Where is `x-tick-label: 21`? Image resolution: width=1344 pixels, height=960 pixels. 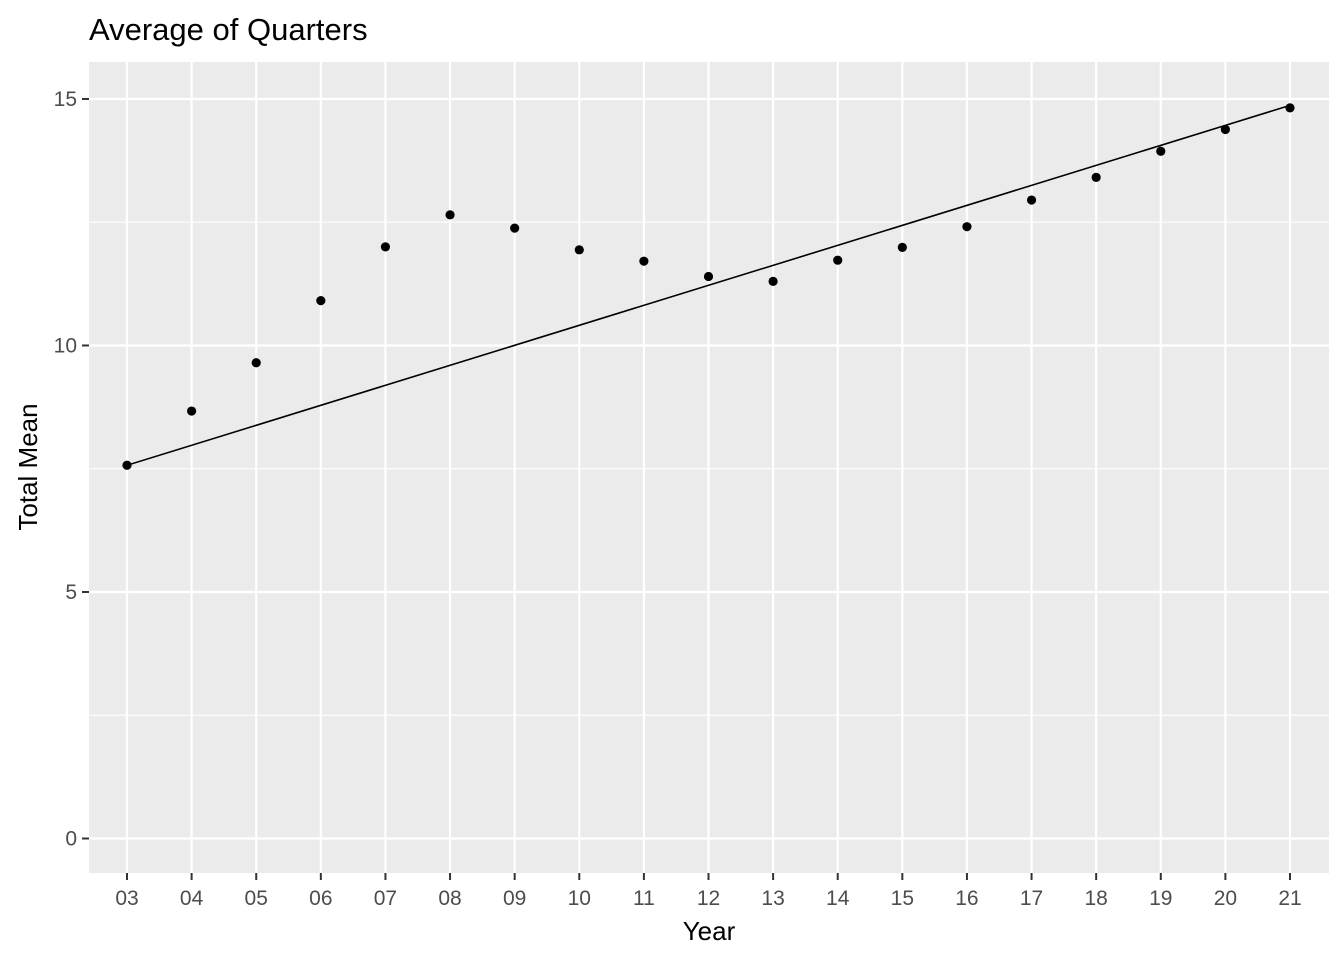
x-tick-label: 21 is located at coordinates (1289, 898).